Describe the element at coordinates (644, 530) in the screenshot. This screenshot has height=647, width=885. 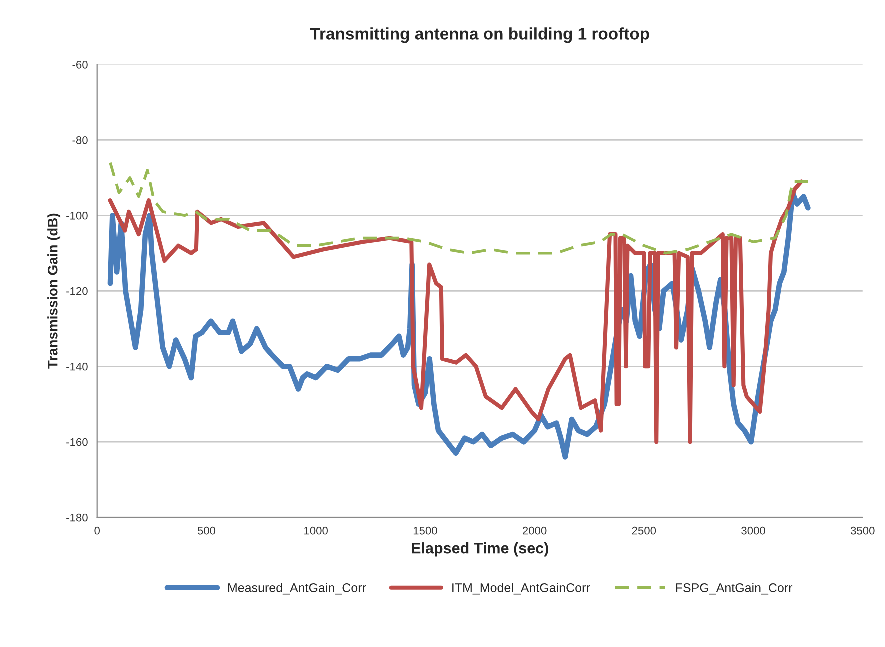
I see `x-tick-label: 2500` at that location.